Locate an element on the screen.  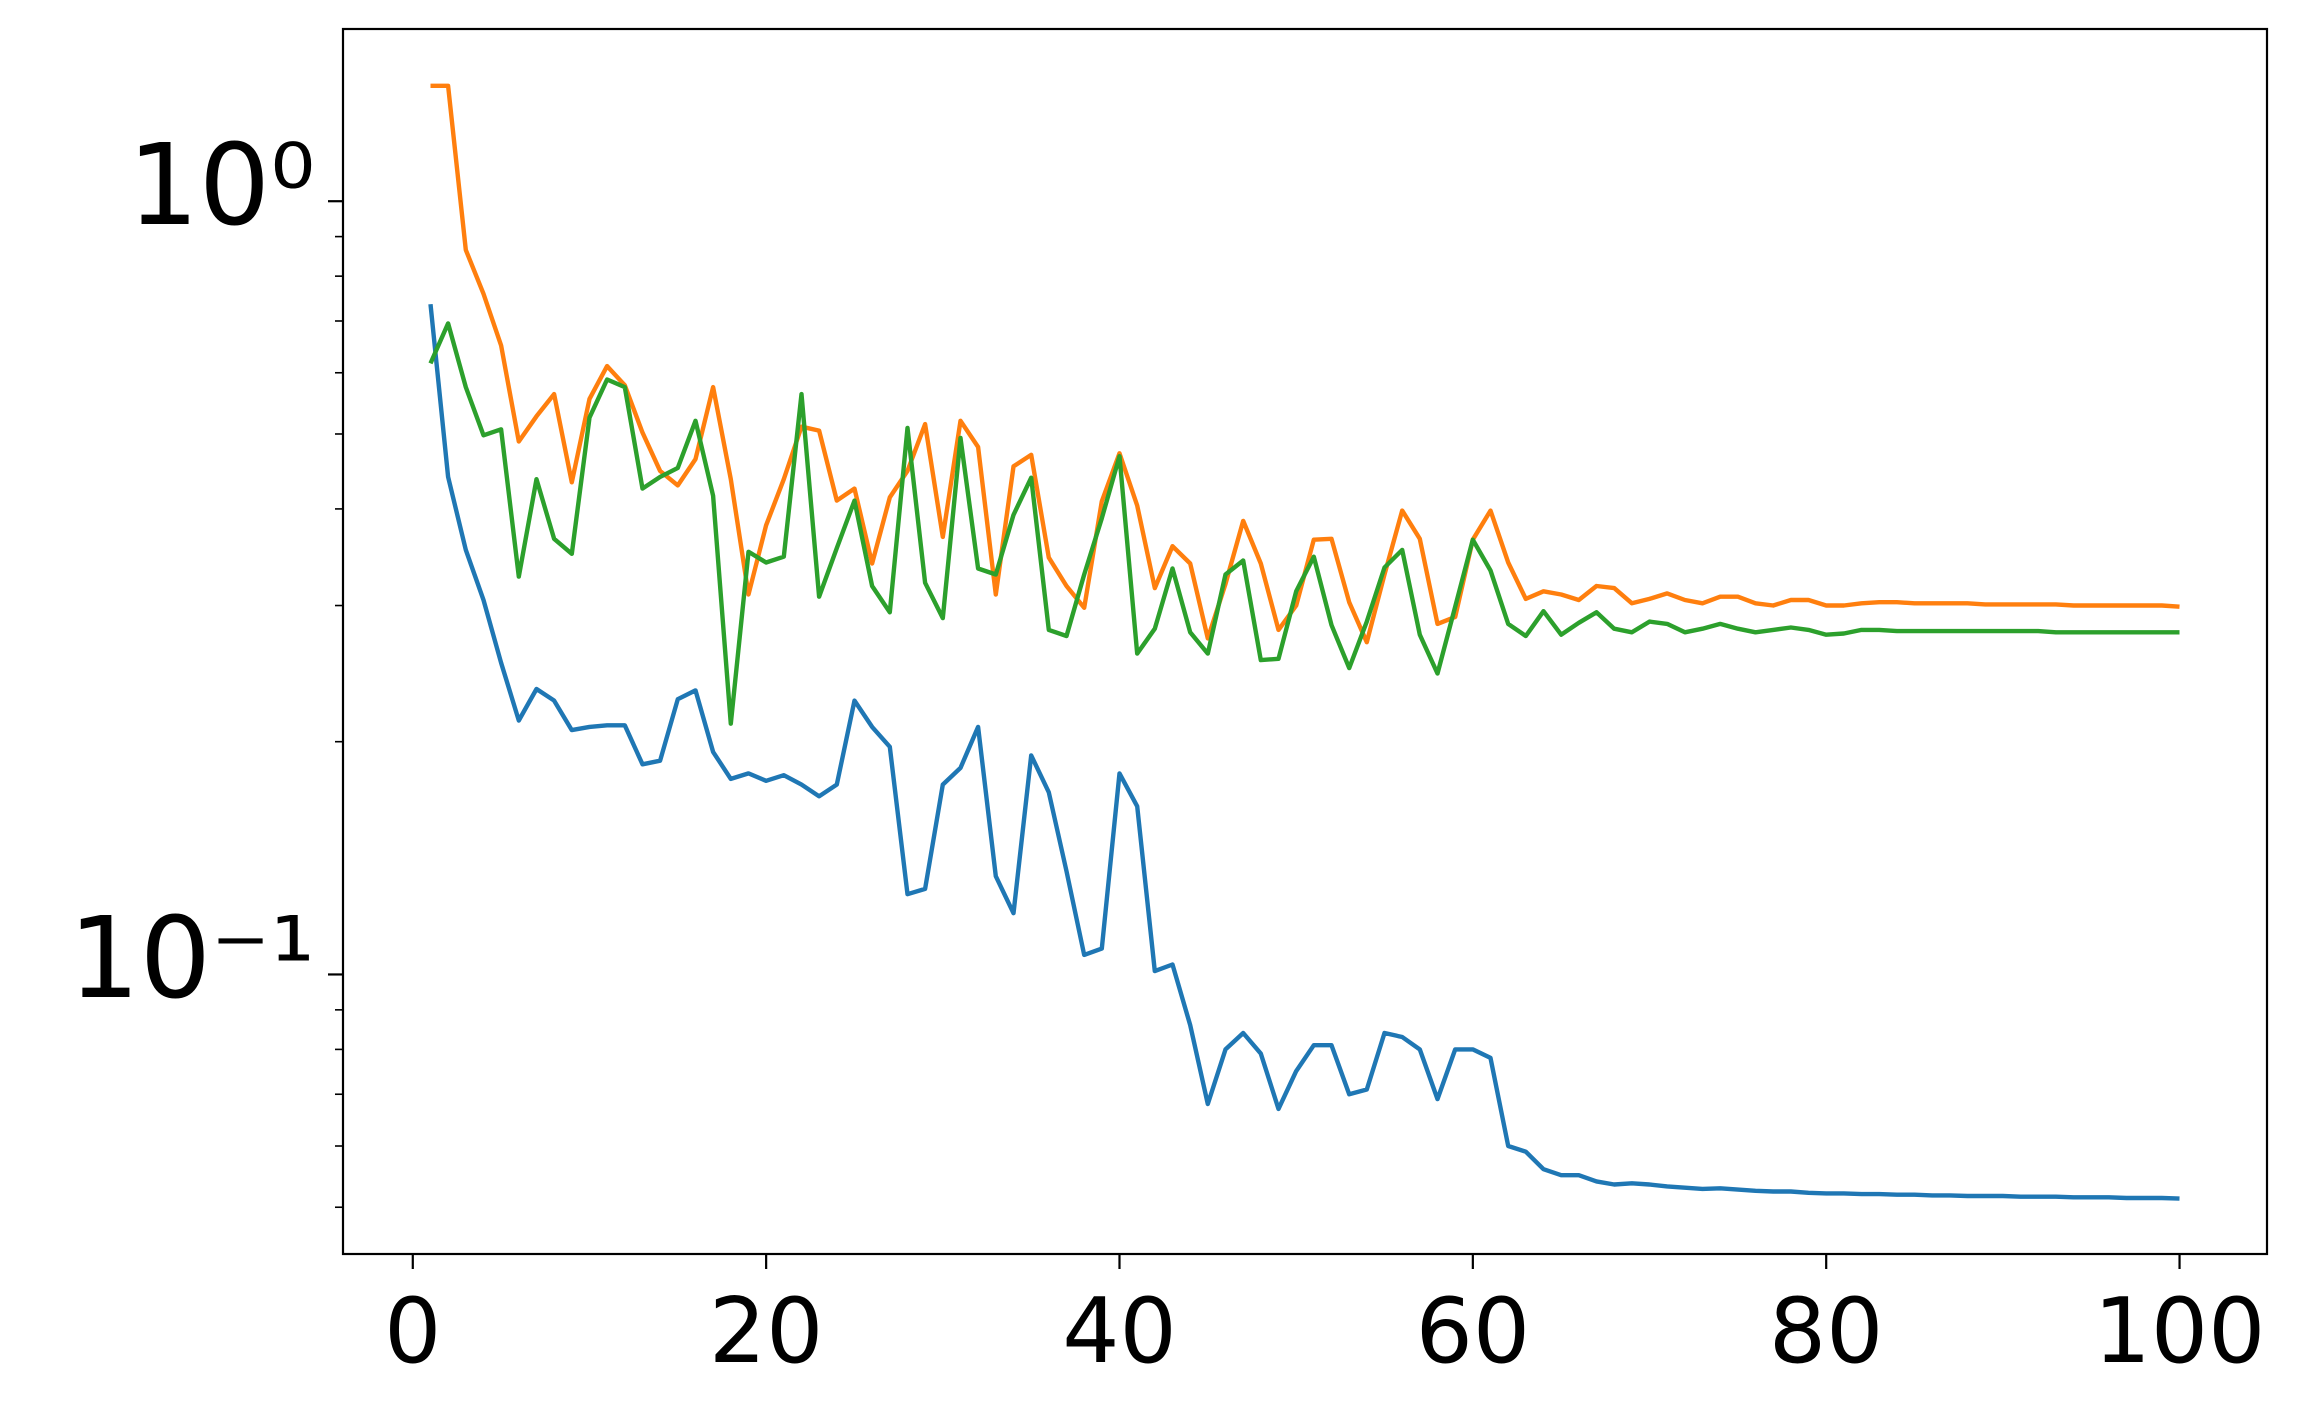
x-tick-label: 40 is located at coordinates (1119, 1331).